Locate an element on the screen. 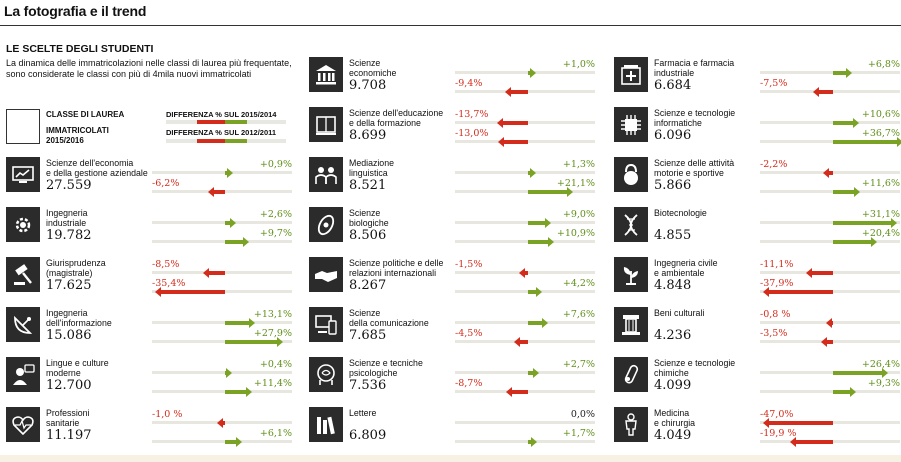 The height and width of the screenshot is (462, 901). class-enrolled: 8.267 is located at coordinates (368, 285).